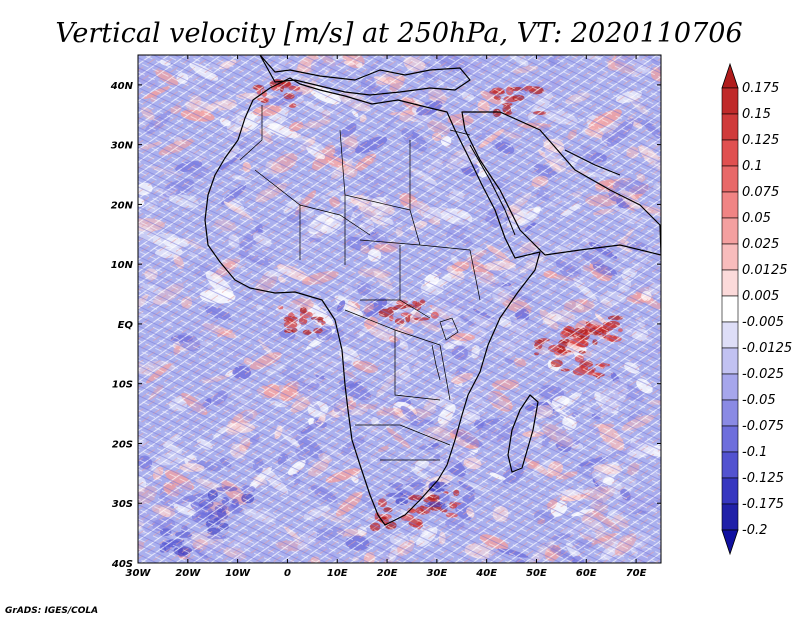 The height and width of the screenshot is (618, 800). I want to click on lat-tick-label: 20N, so click(122, 205).